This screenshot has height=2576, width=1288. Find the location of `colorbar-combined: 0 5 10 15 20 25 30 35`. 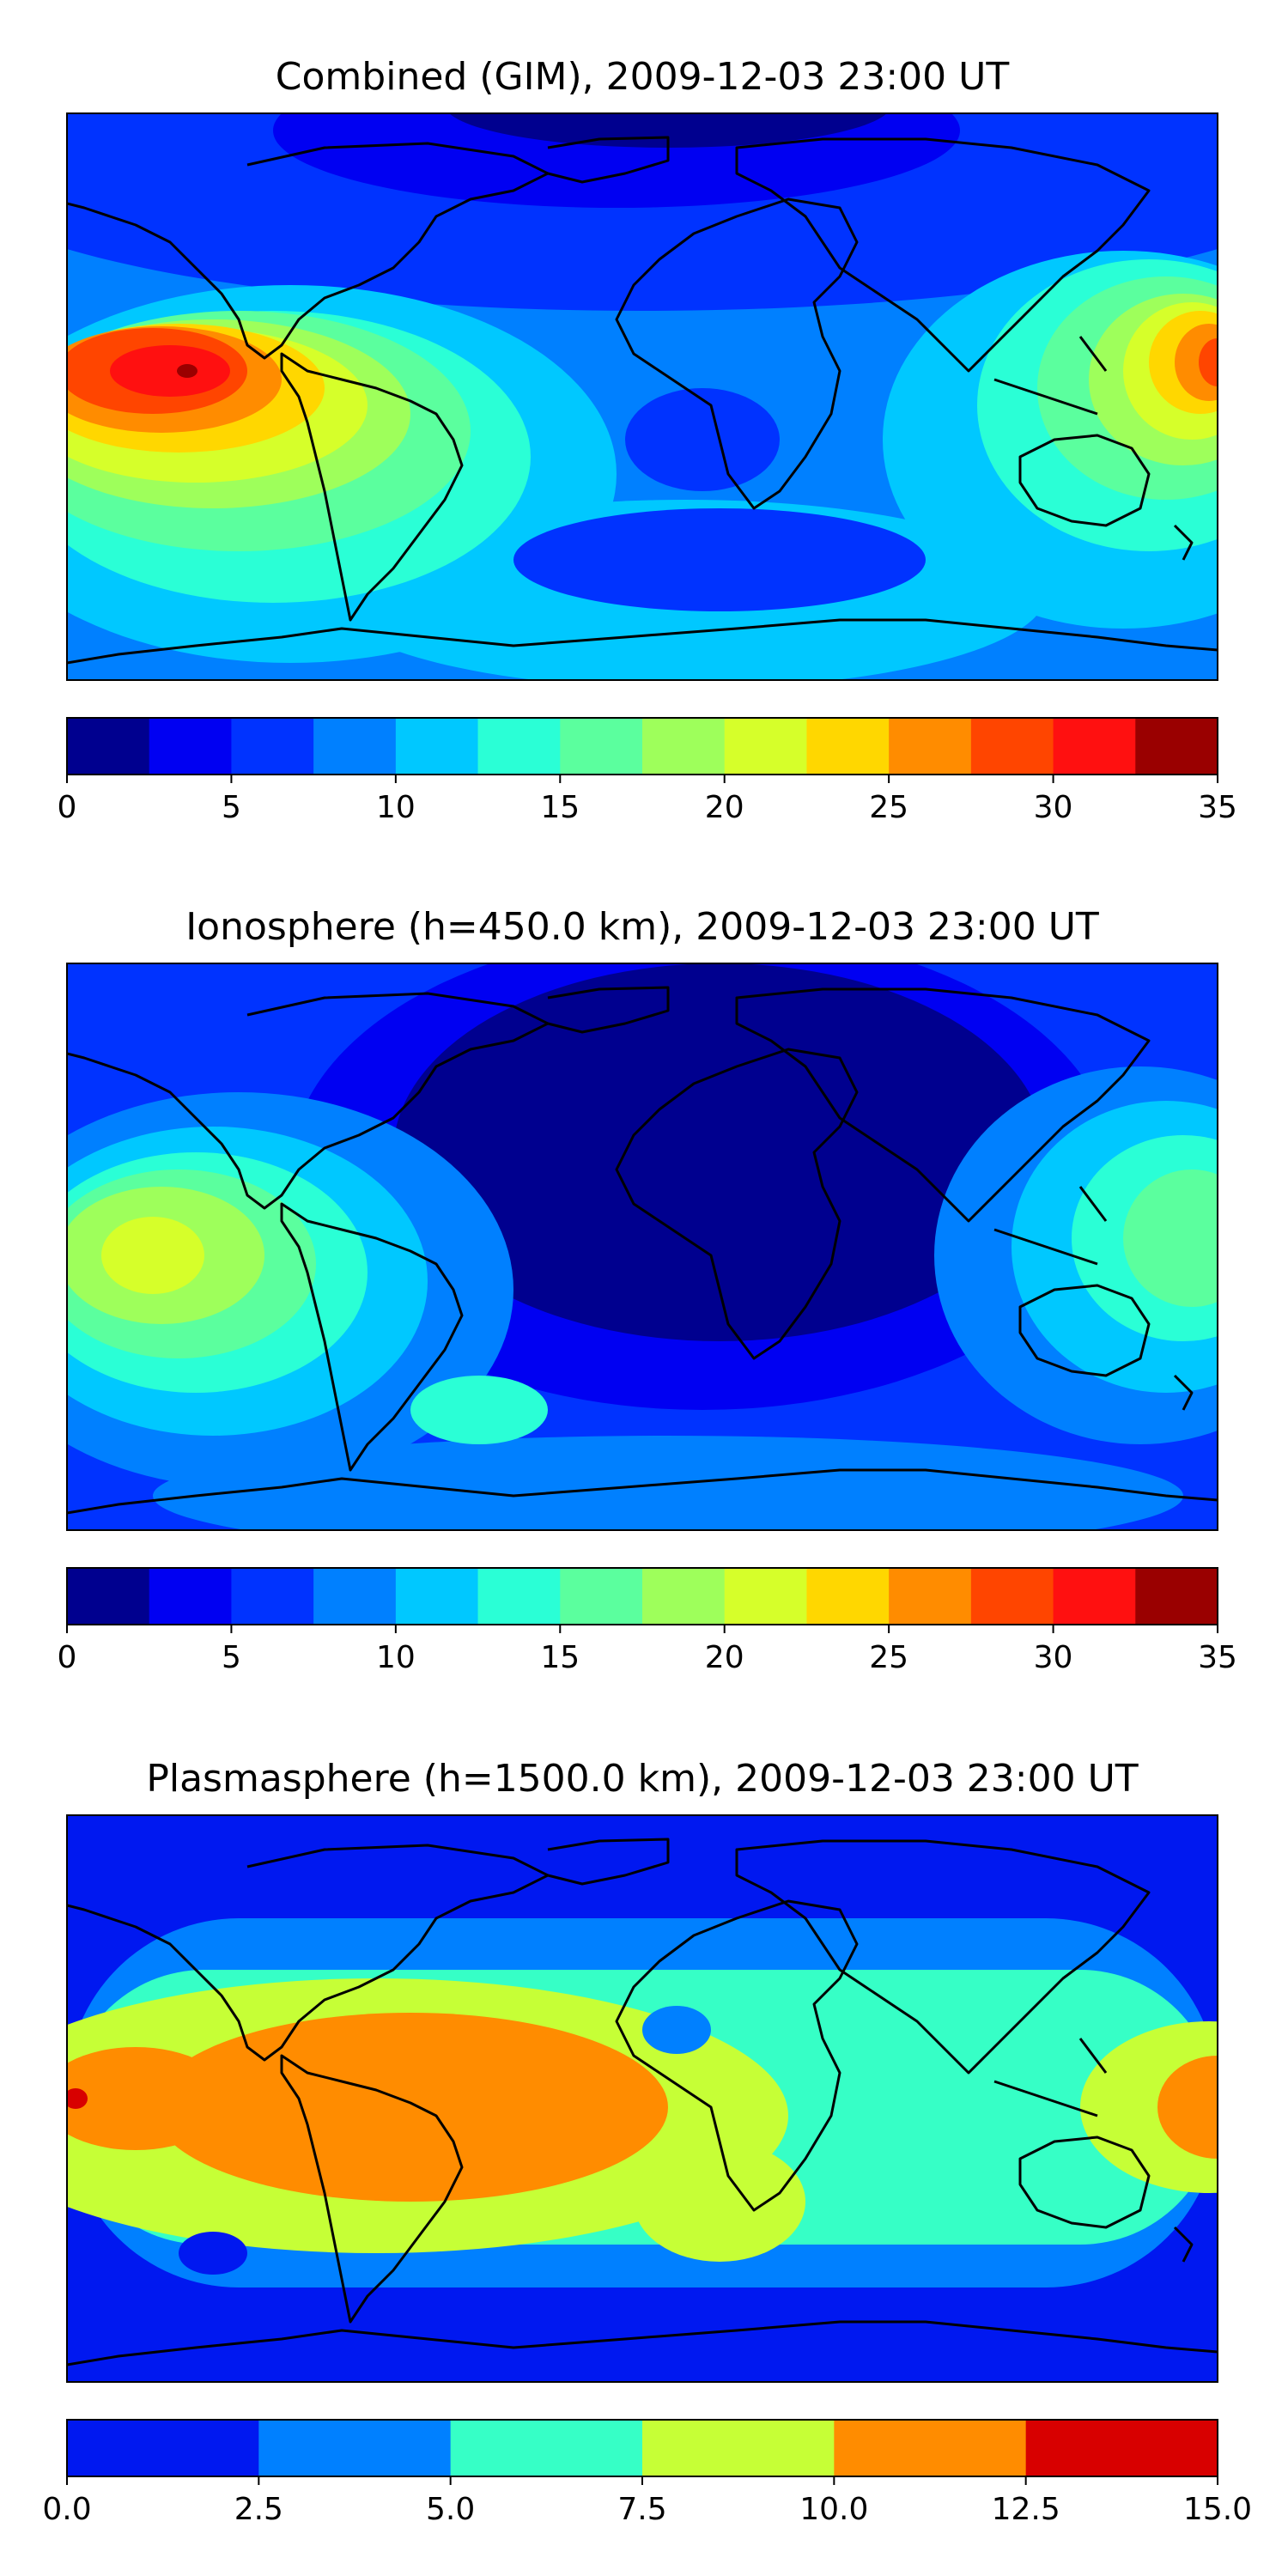

colorbar-combined: 0 5 10 15 20 25 30 35 is located at coordinates (647, 771).